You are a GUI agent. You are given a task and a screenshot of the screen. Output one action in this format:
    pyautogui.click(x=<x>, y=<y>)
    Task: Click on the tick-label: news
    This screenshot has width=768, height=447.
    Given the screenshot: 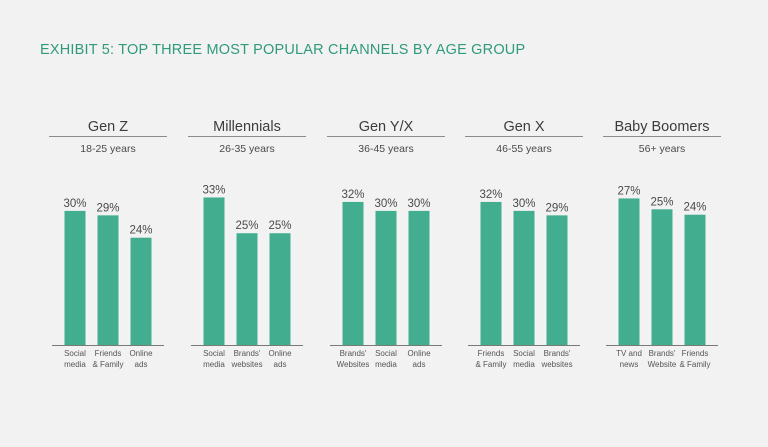 What is the action you would take?
    pyautogui.click(x=629, y=364)
    